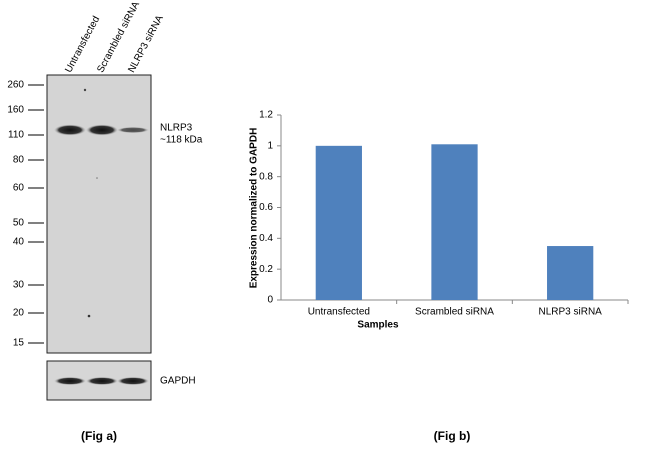  Describe the element at coordinates (266, 115) in the screenshot. I see `y-tick-label: 1.2` at that location.